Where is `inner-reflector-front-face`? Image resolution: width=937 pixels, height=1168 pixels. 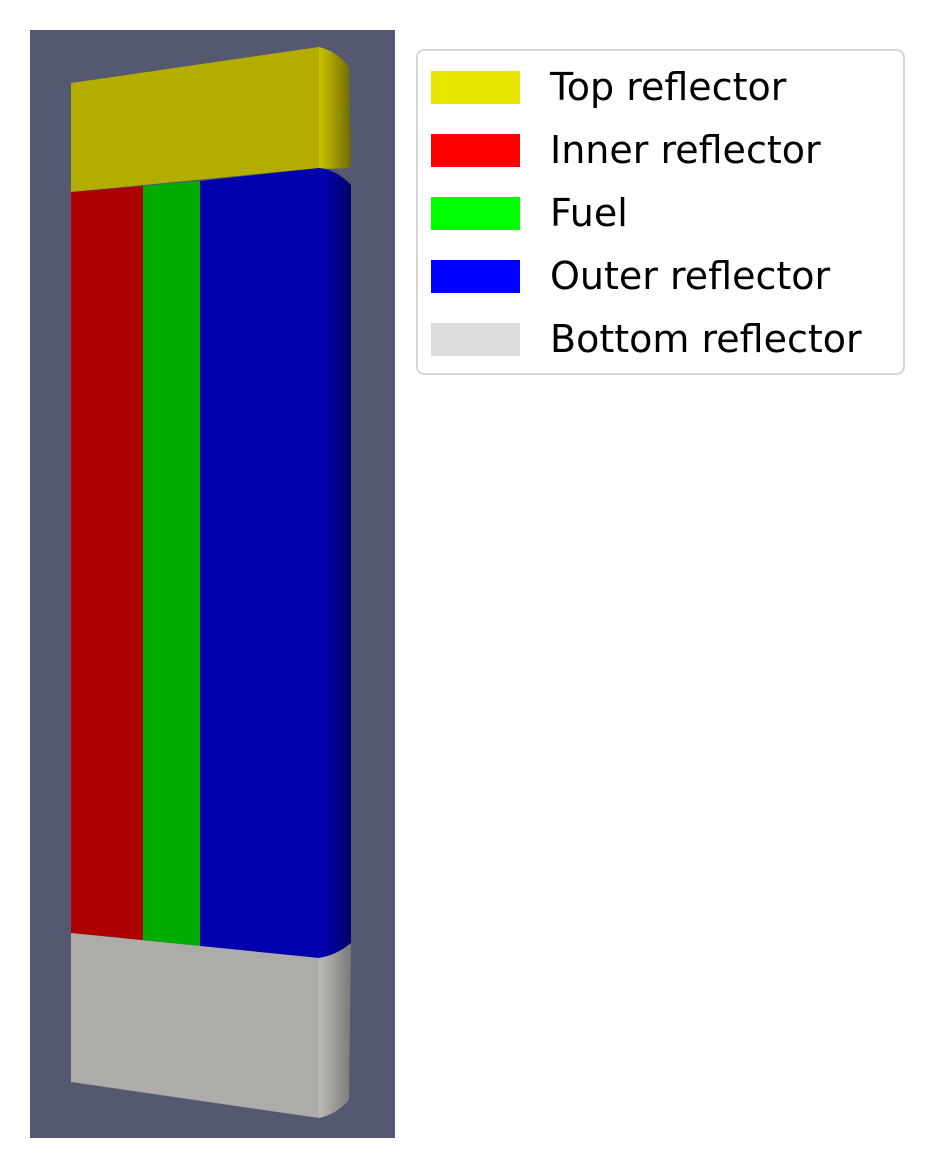
inner-reflector-front-face is located at coordinates (107, 563).